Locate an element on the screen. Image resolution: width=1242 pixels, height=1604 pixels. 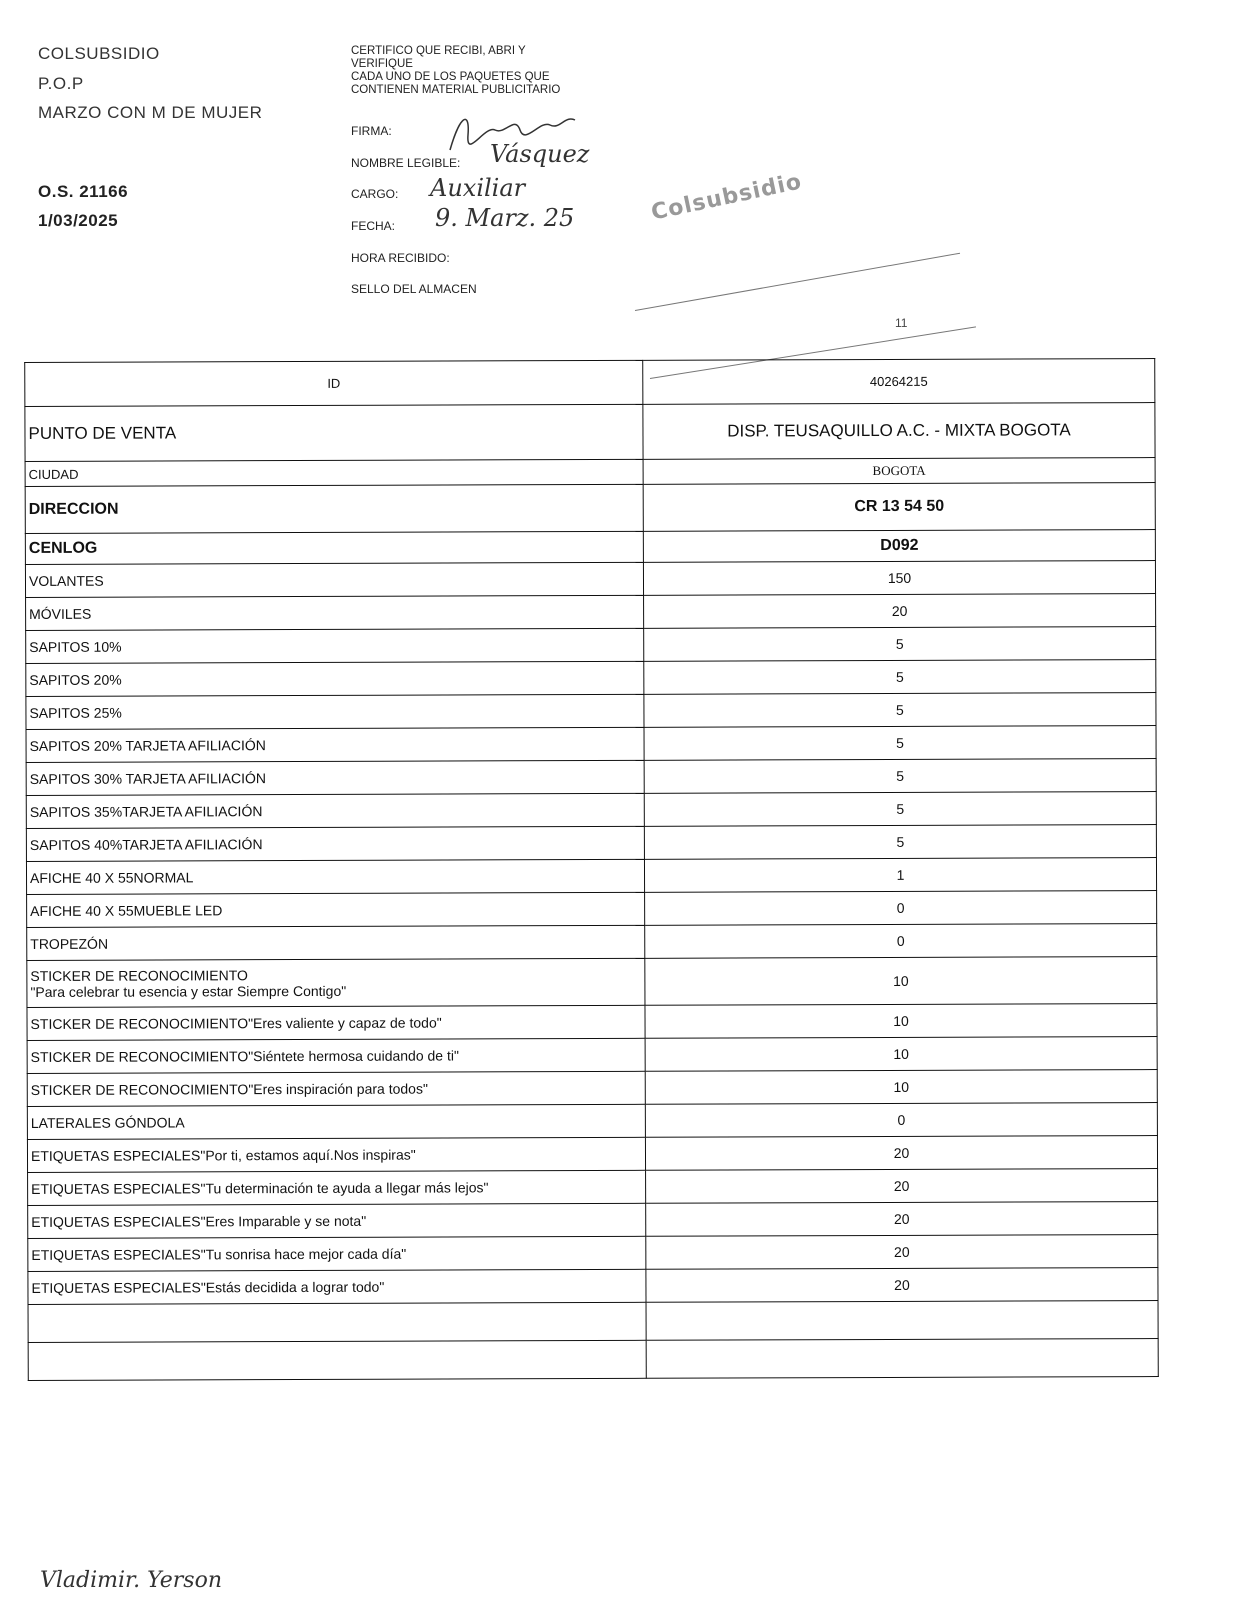
table-row: SAPITOS 20% 5 is located at coordinates (590, 678).